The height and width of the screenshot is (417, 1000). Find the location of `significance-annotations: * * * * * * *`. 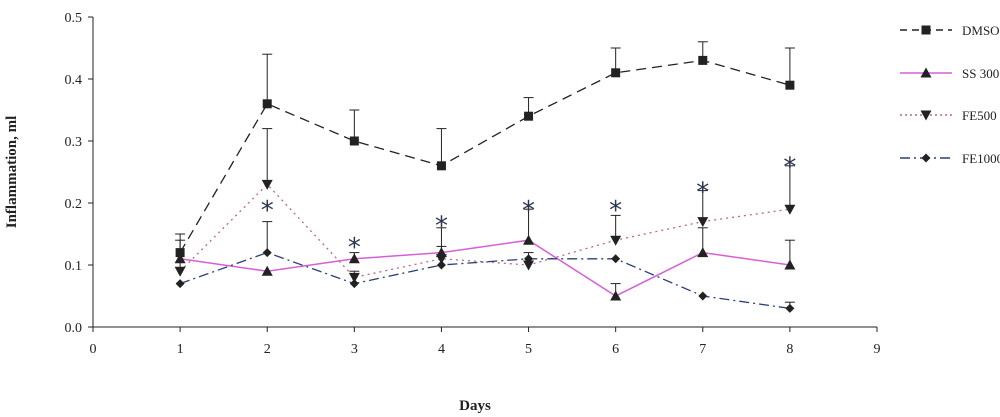

significance-annotations: * * * * * * * is located at coordinates (529, 208).